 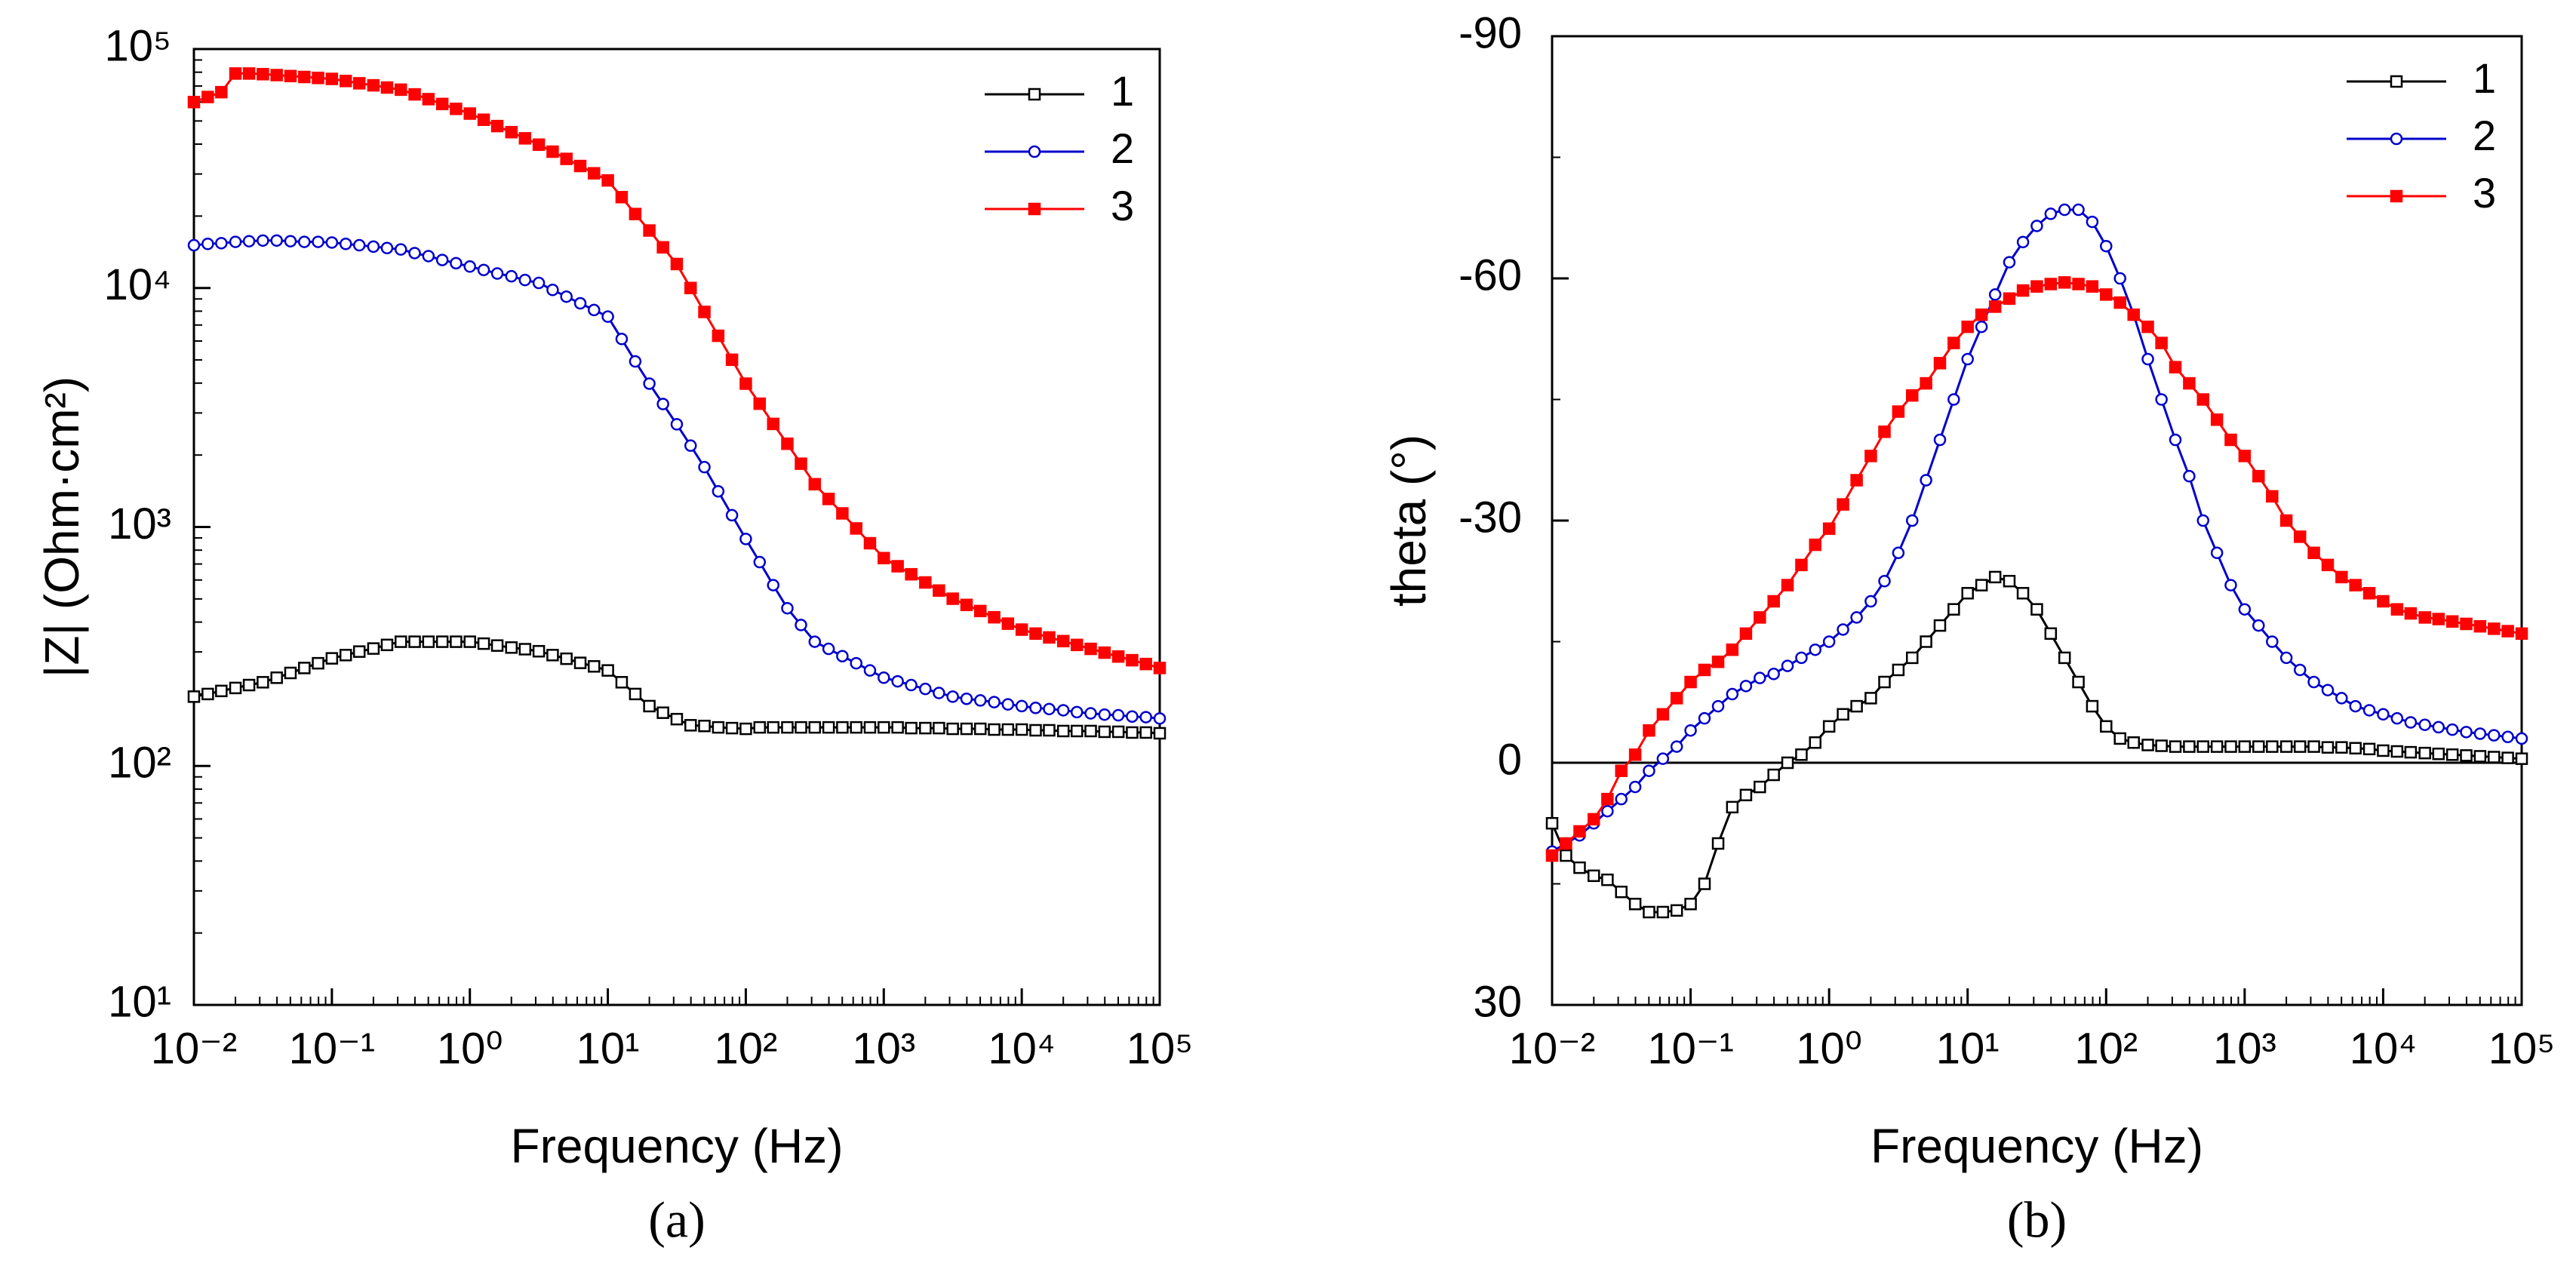 What do you see at coordinates (1409, 521) in the screenshot?
I see `y-axis-title: theta (°)` at bounding box center [1409, 521].